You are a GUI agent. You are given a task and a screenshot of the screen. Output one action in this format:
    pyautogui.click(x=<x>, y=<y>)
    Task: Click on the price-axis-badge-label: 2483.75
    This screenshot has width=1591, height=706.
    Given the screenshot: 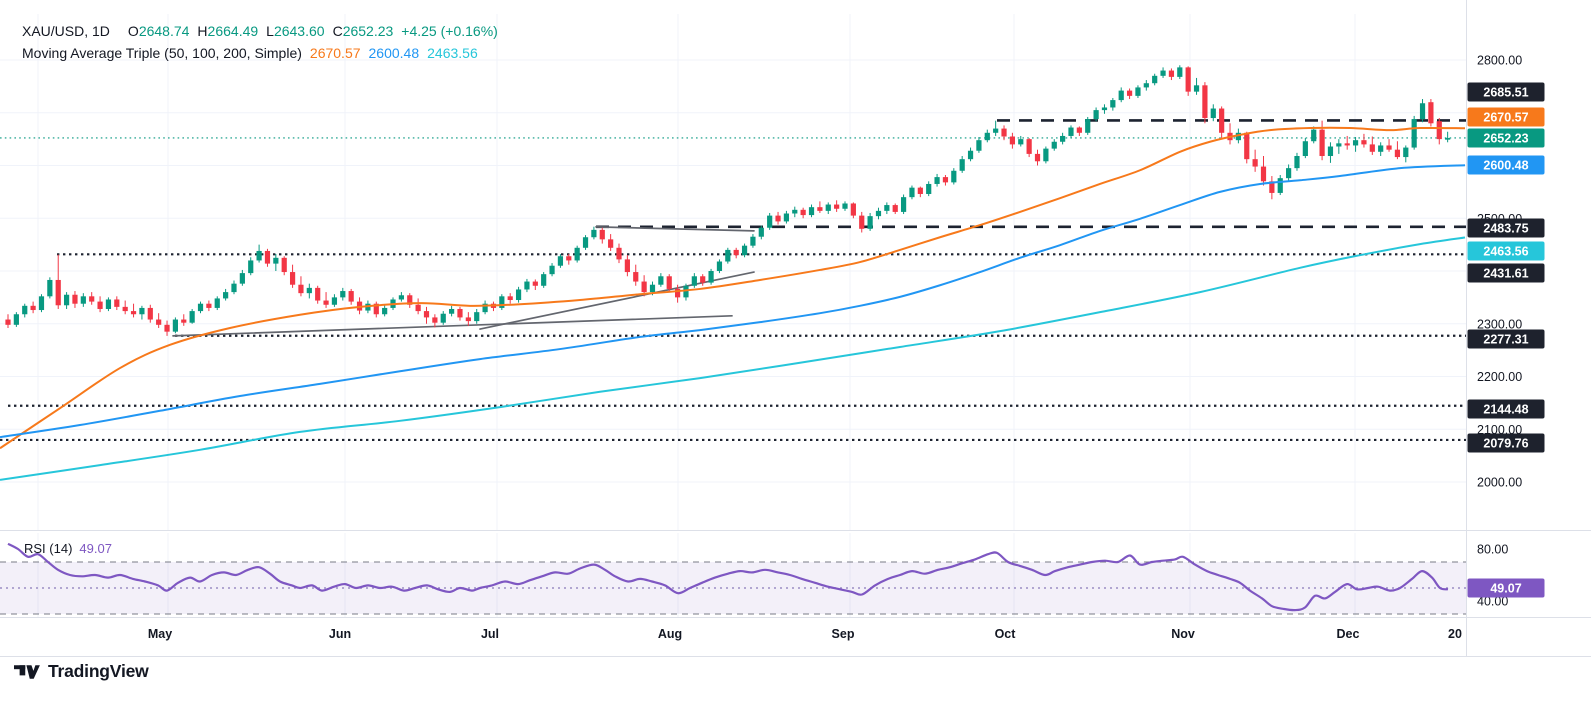 What is the action you would take?
    pyautogui.click(x=1505, y=229)
    